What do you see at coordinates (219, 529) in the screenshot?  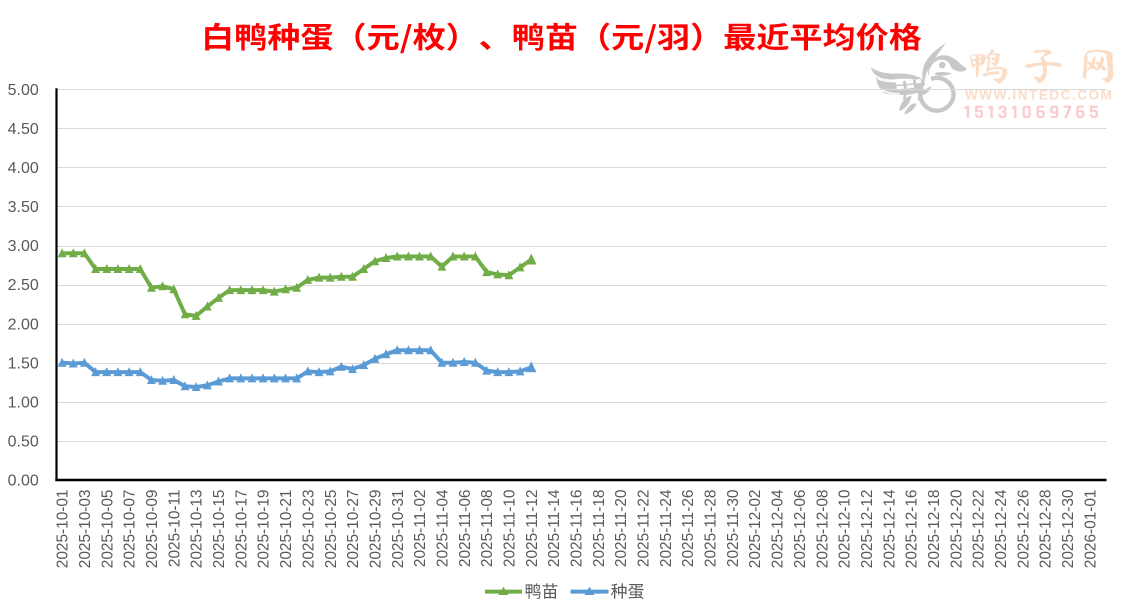 I see `svg-text: 2025-10-15` at bounding box center [219, 529].